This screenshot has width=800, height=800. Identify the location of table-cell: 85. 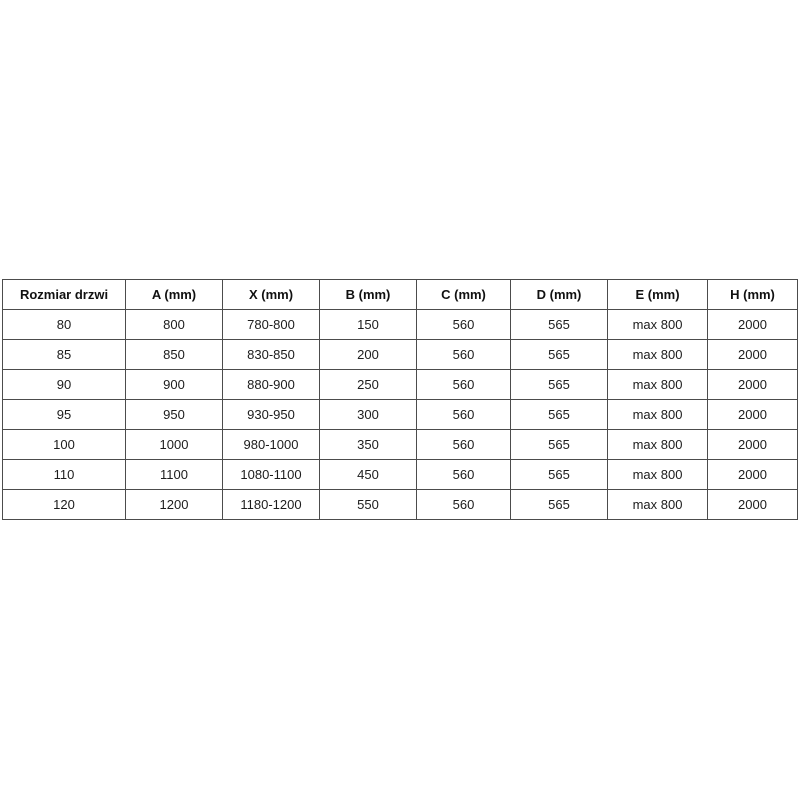
(64, 354).